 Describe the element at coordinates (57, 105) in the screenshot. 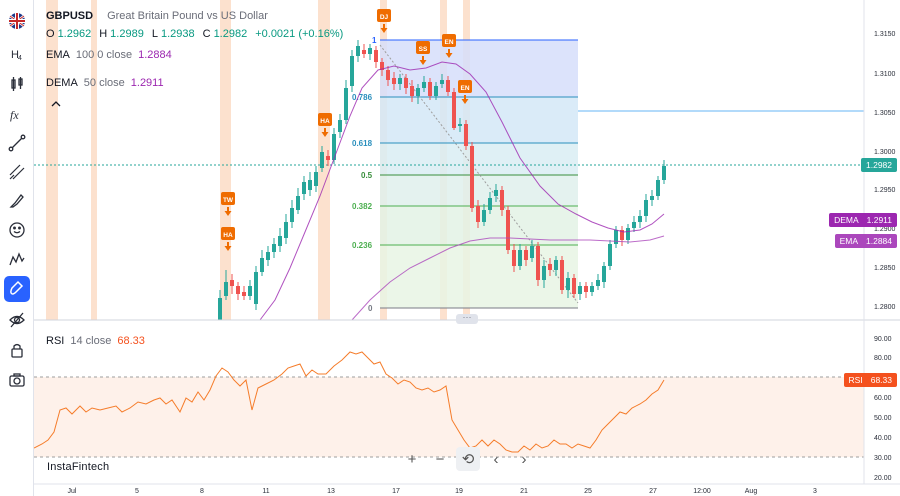

I see `collapse-legend-button` at that location.